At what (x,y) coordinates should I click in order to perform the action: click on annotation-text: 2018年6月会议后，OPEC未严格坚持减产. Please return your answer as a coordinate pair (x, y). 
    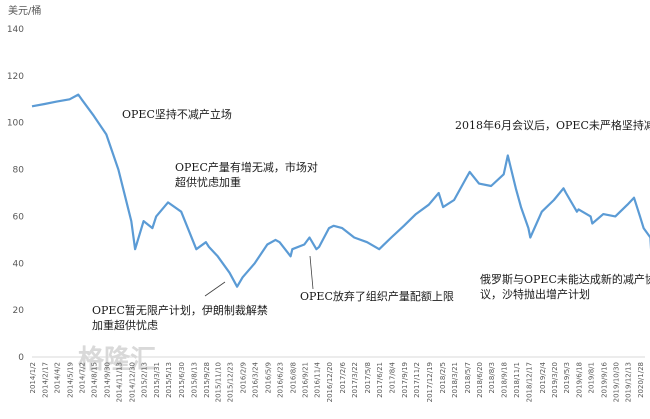
    Looking at the image, I should click on (552, 125).